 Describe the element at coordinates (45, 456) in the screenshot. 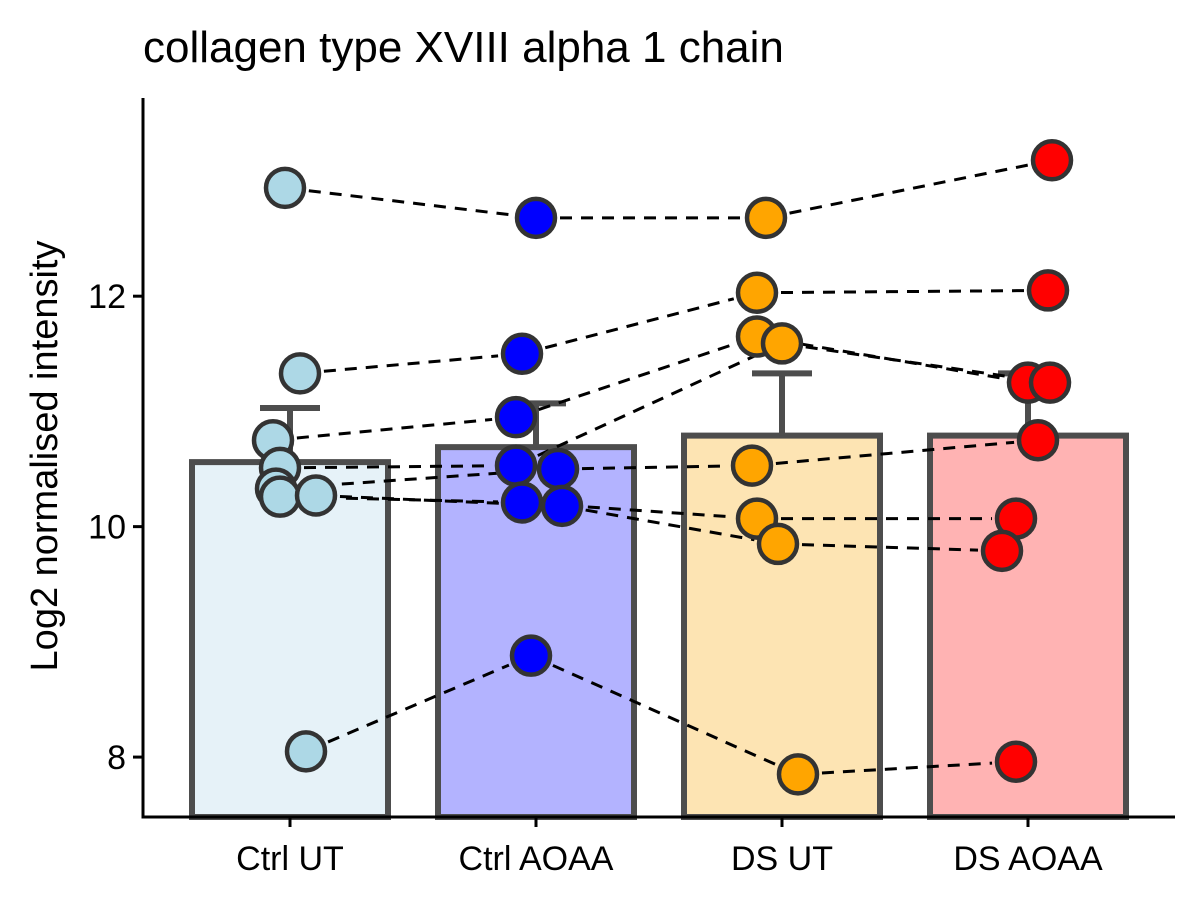

I see `y-axis-label: Log2 normalised intensity` at that location.